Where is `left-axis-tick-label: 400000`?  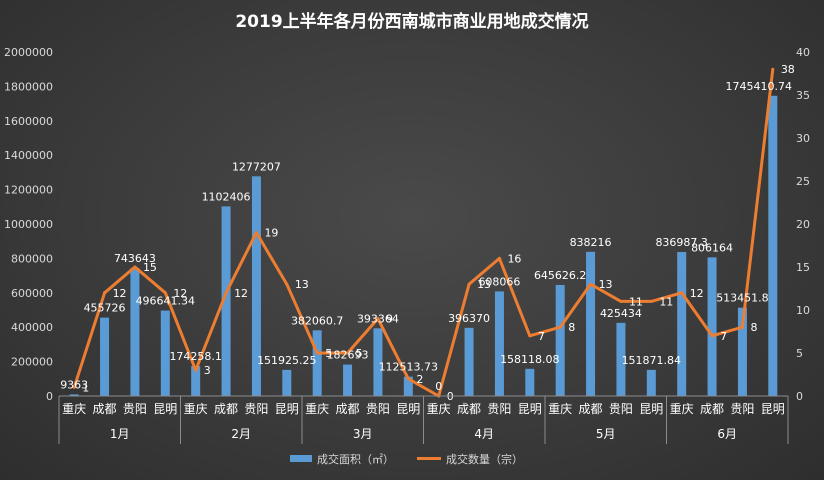
left-axis-tick-label: 400000 is located at coordinates (32, 327).